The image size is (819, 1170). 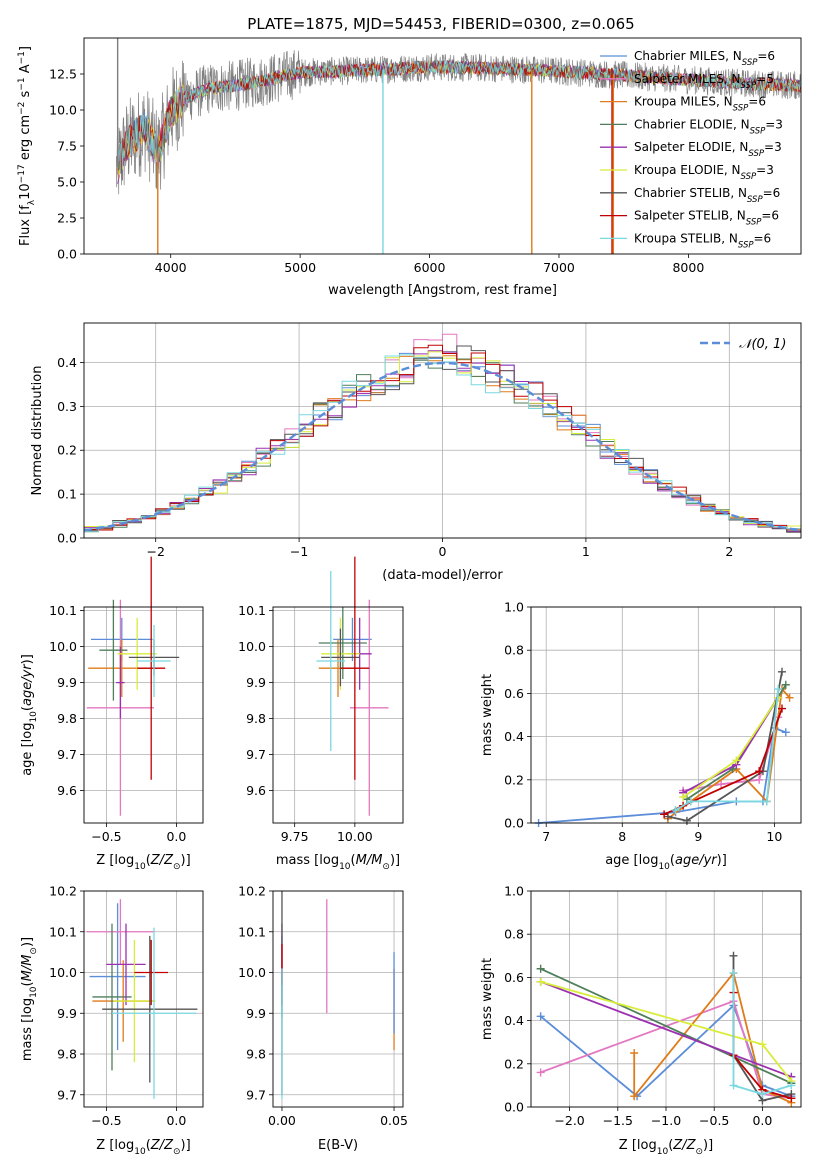 What do you see at coordinates (704, 172) in the screenshot?
I see `legend-label: Kroupa ELODIE, NSSP=3` at bounding box center [704, 172].